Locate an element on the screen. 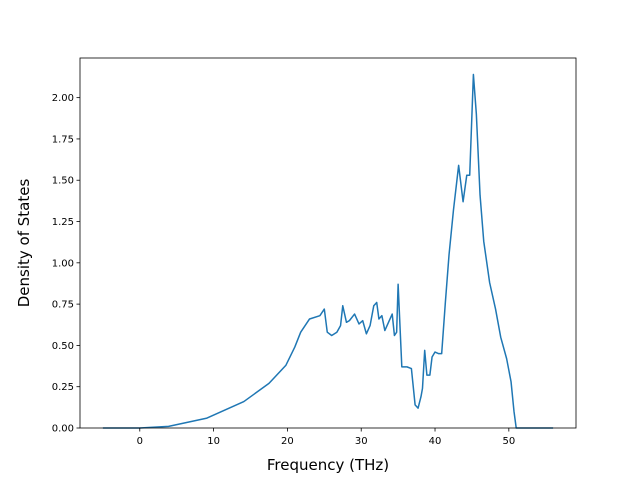  y-tick-label: 1.75 is located at coordinates (63, 139).